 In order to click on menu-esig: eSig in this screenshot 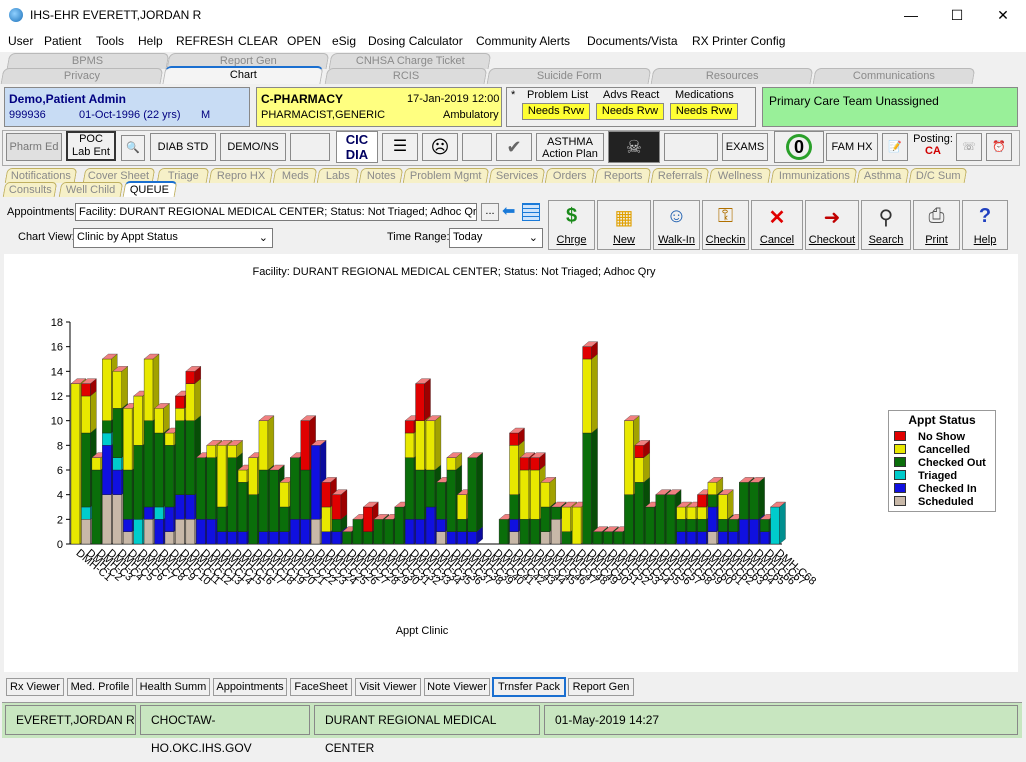, I will do `click(344, 41)`.